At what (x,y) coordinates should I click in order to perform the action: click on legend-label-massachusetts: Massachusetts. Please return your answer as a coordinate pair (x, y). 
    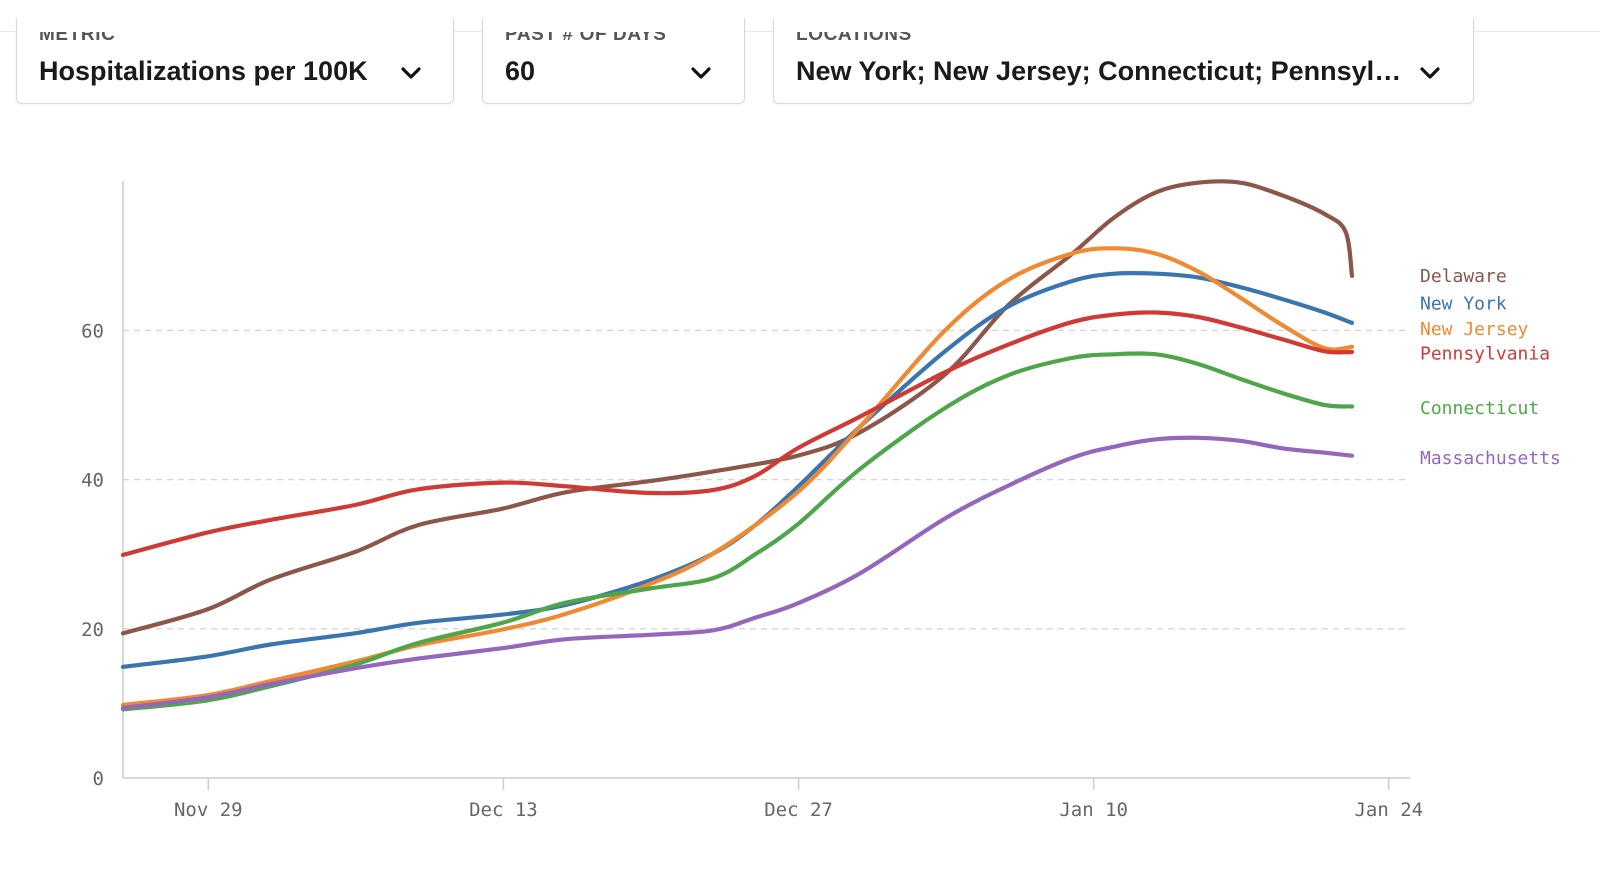
    Looking at the image, I should click on (1490, 458).